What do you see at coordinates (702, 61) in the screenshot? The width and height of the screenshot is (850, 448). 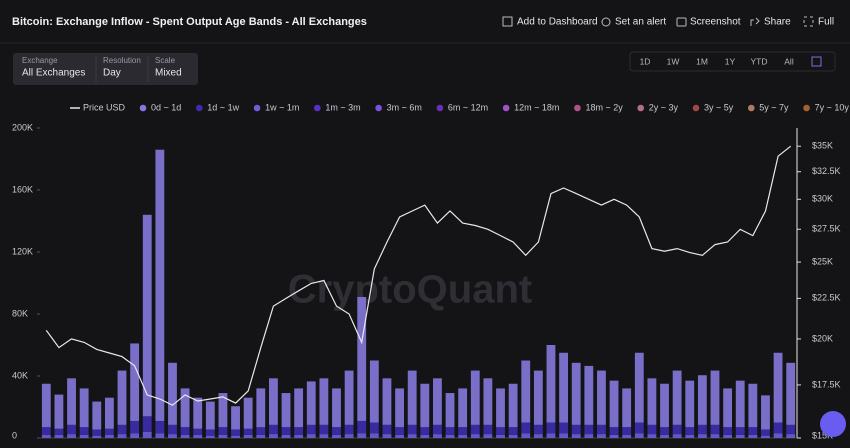 I see `range-button: 1M` at bounding box center [702, 61].